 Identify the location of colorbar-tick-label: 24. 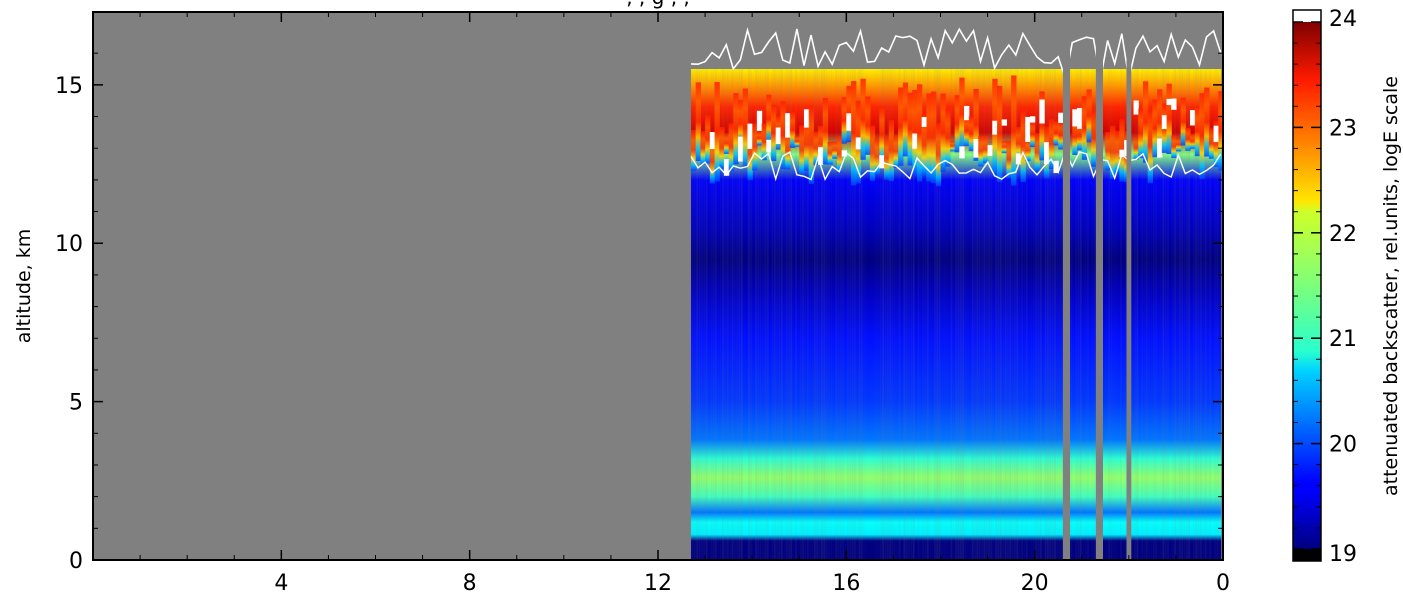
(1343, 19).